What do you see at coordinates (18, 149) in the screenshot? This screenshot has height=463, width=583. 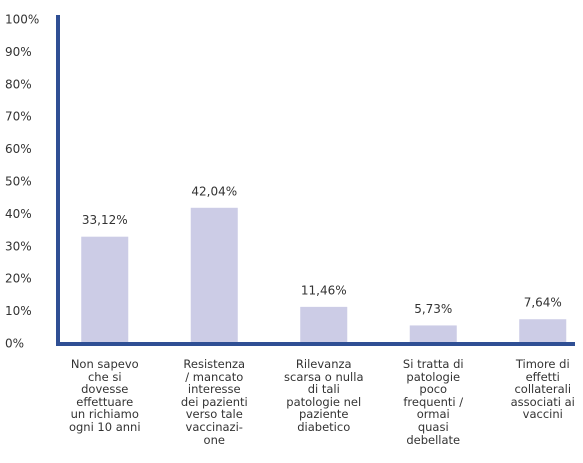 I see `y-tick-label: 60%` at bounding box center [18, 149].